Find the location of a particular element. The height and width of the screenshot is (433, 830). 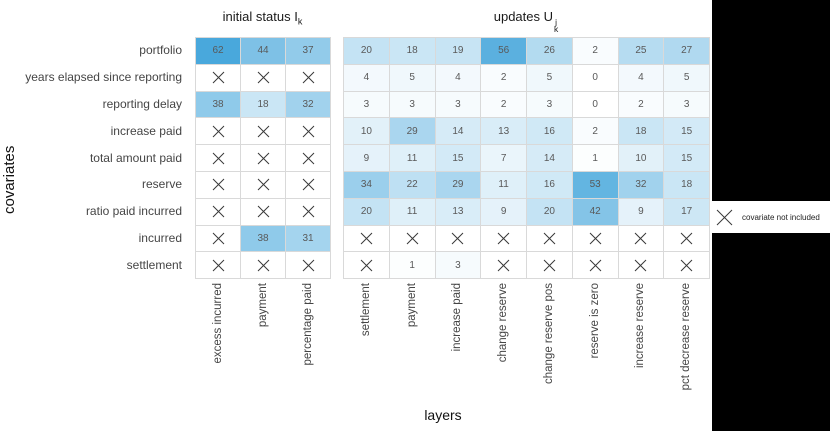

heatmap-cell: 15 is located at coordinates (458, 158).